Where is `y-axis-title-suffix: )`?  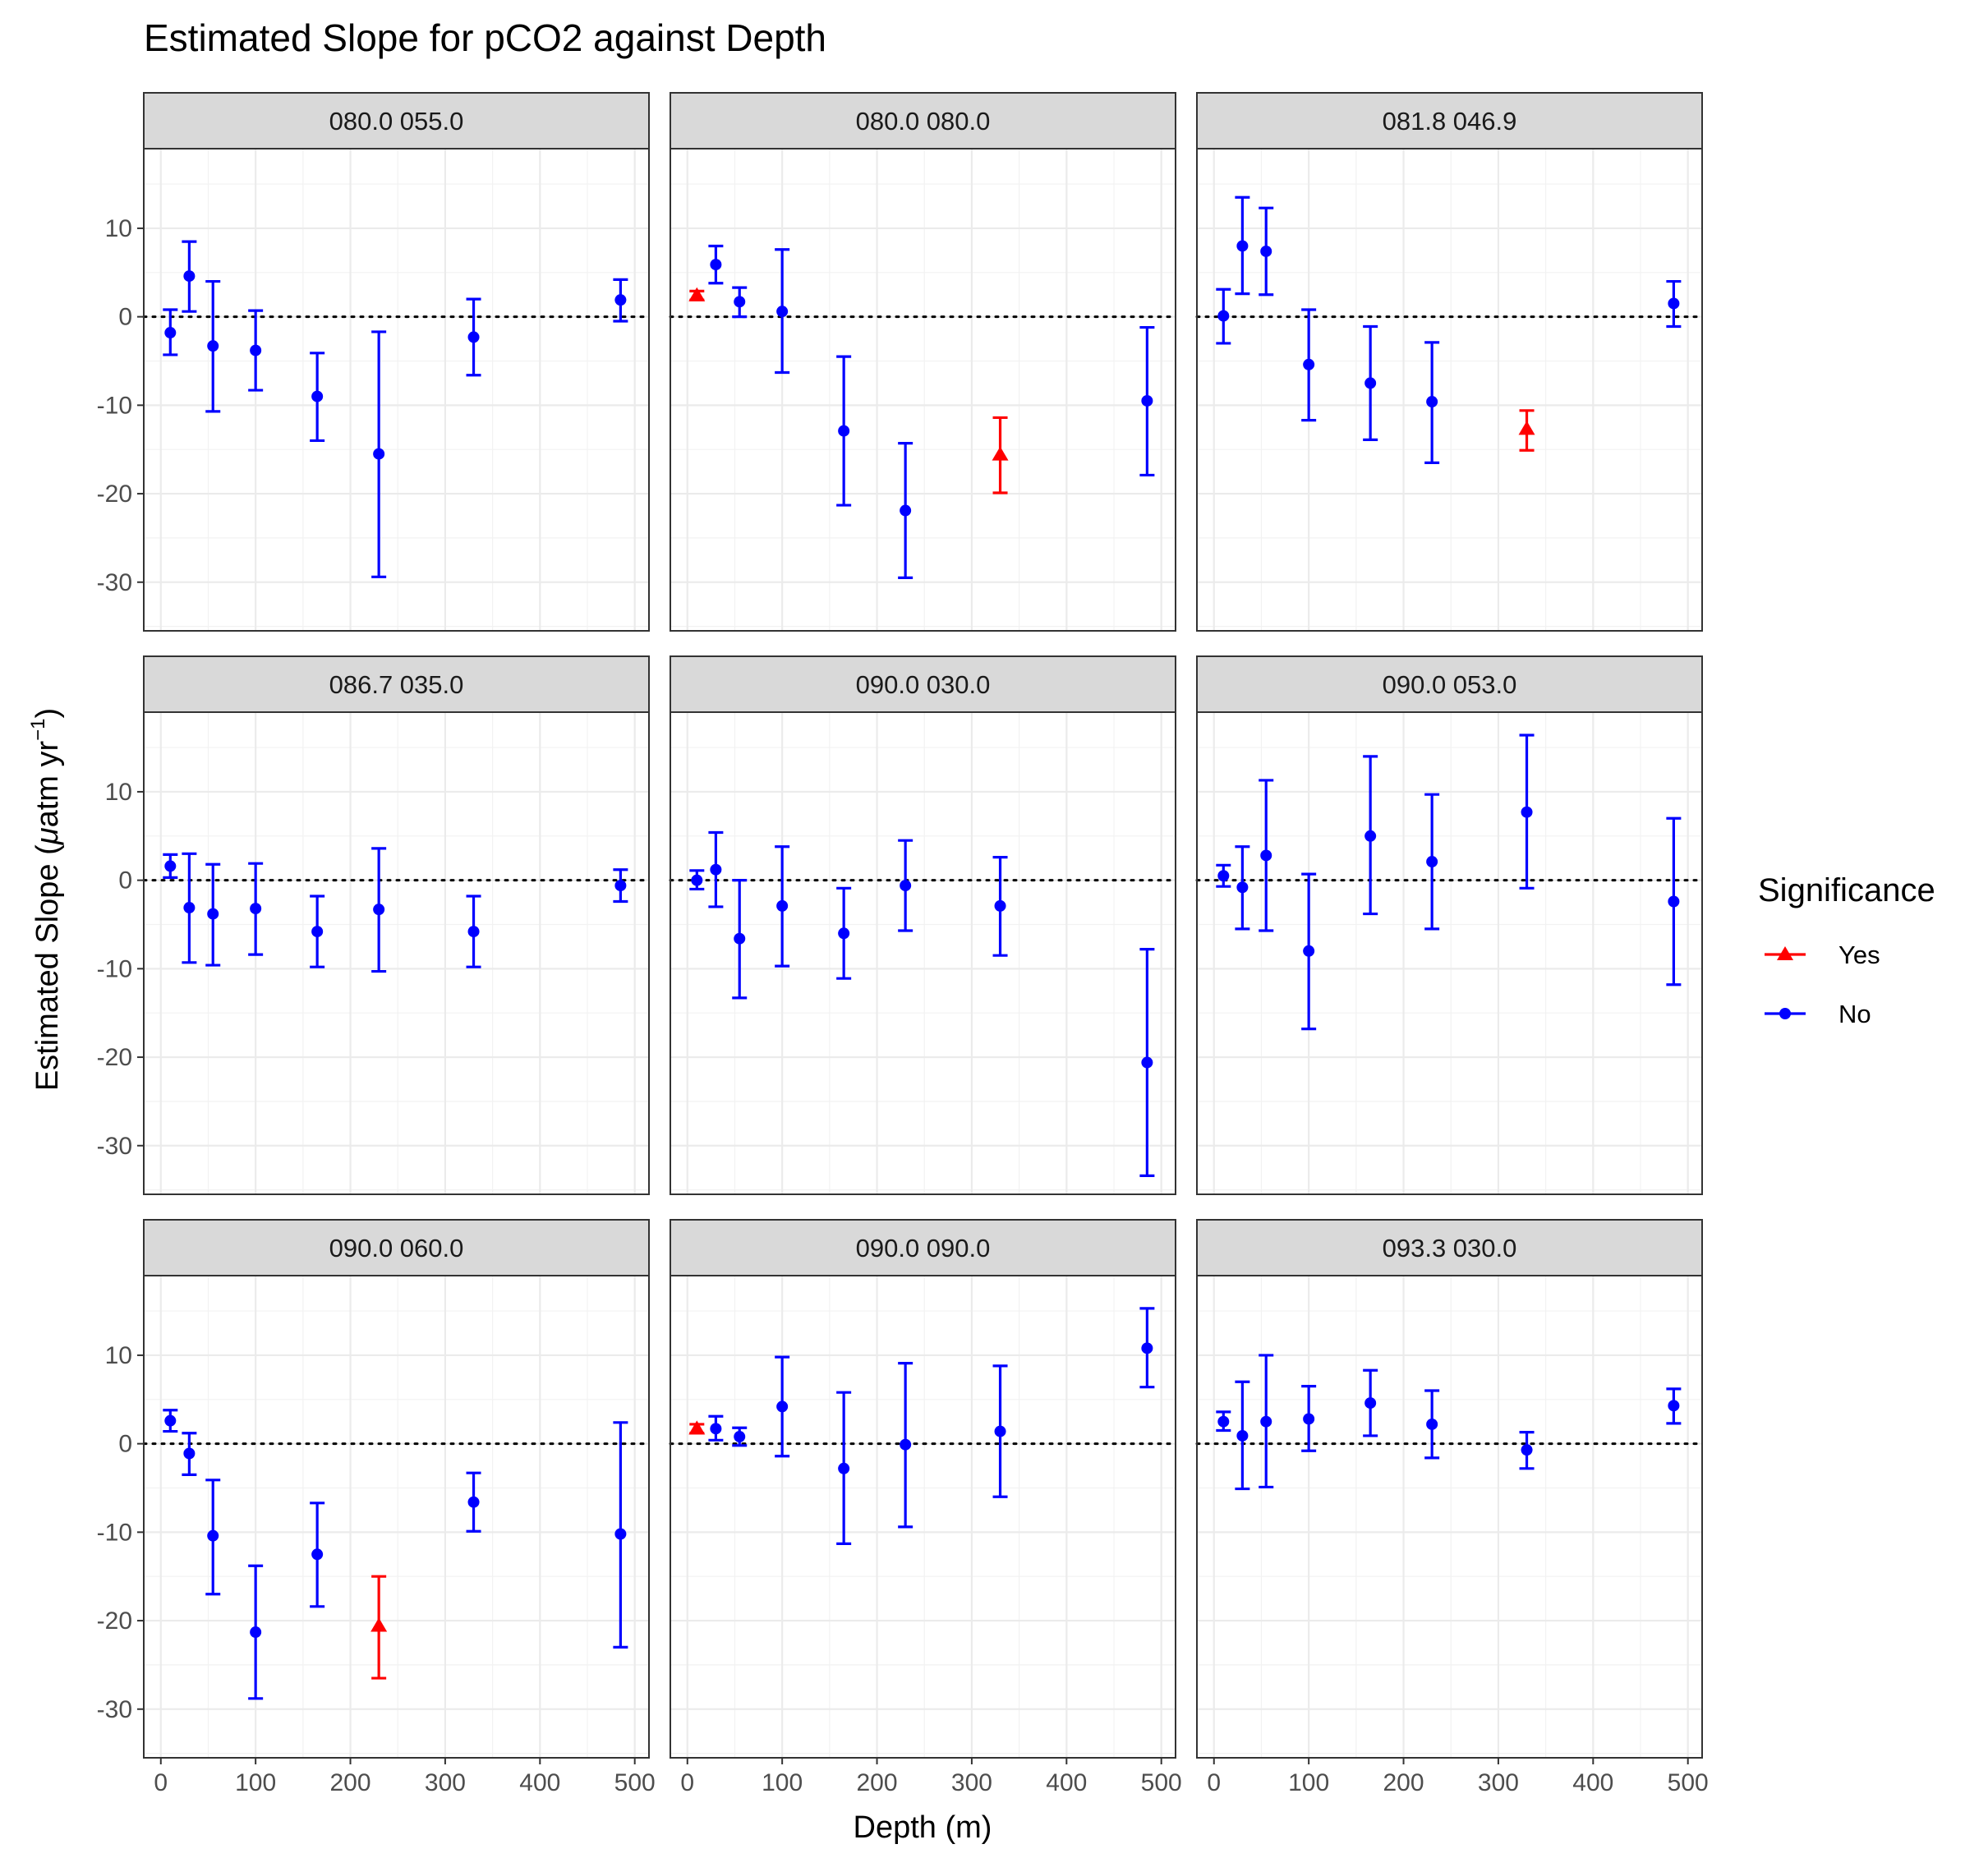 y-axis-title-suffix: ) is located at coordinates (47, 714).